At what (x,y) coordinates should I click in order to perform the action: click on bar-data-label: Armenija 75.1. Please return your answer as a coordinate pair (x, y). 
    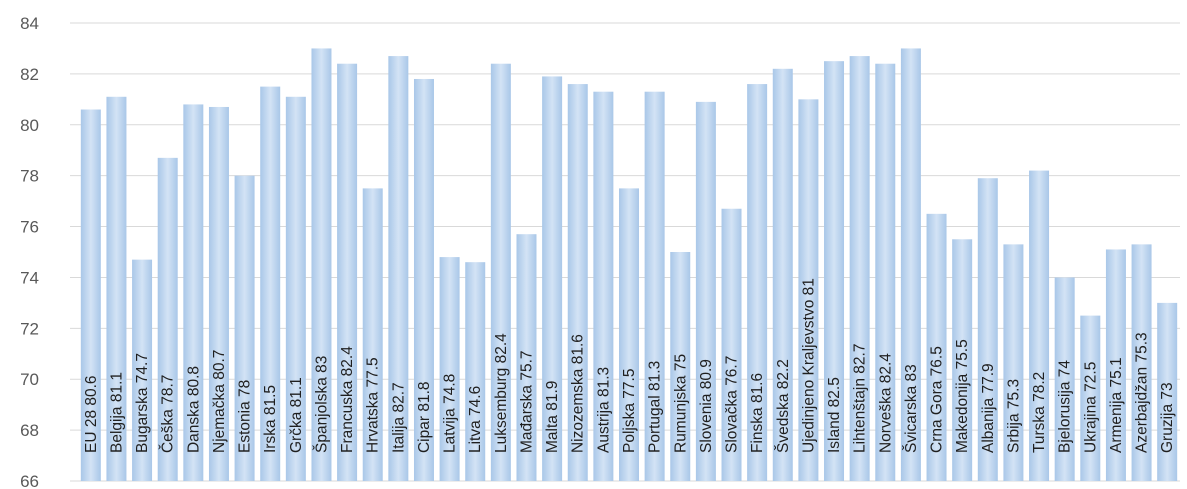
    Looking at the image, I should click on (1116, 405).